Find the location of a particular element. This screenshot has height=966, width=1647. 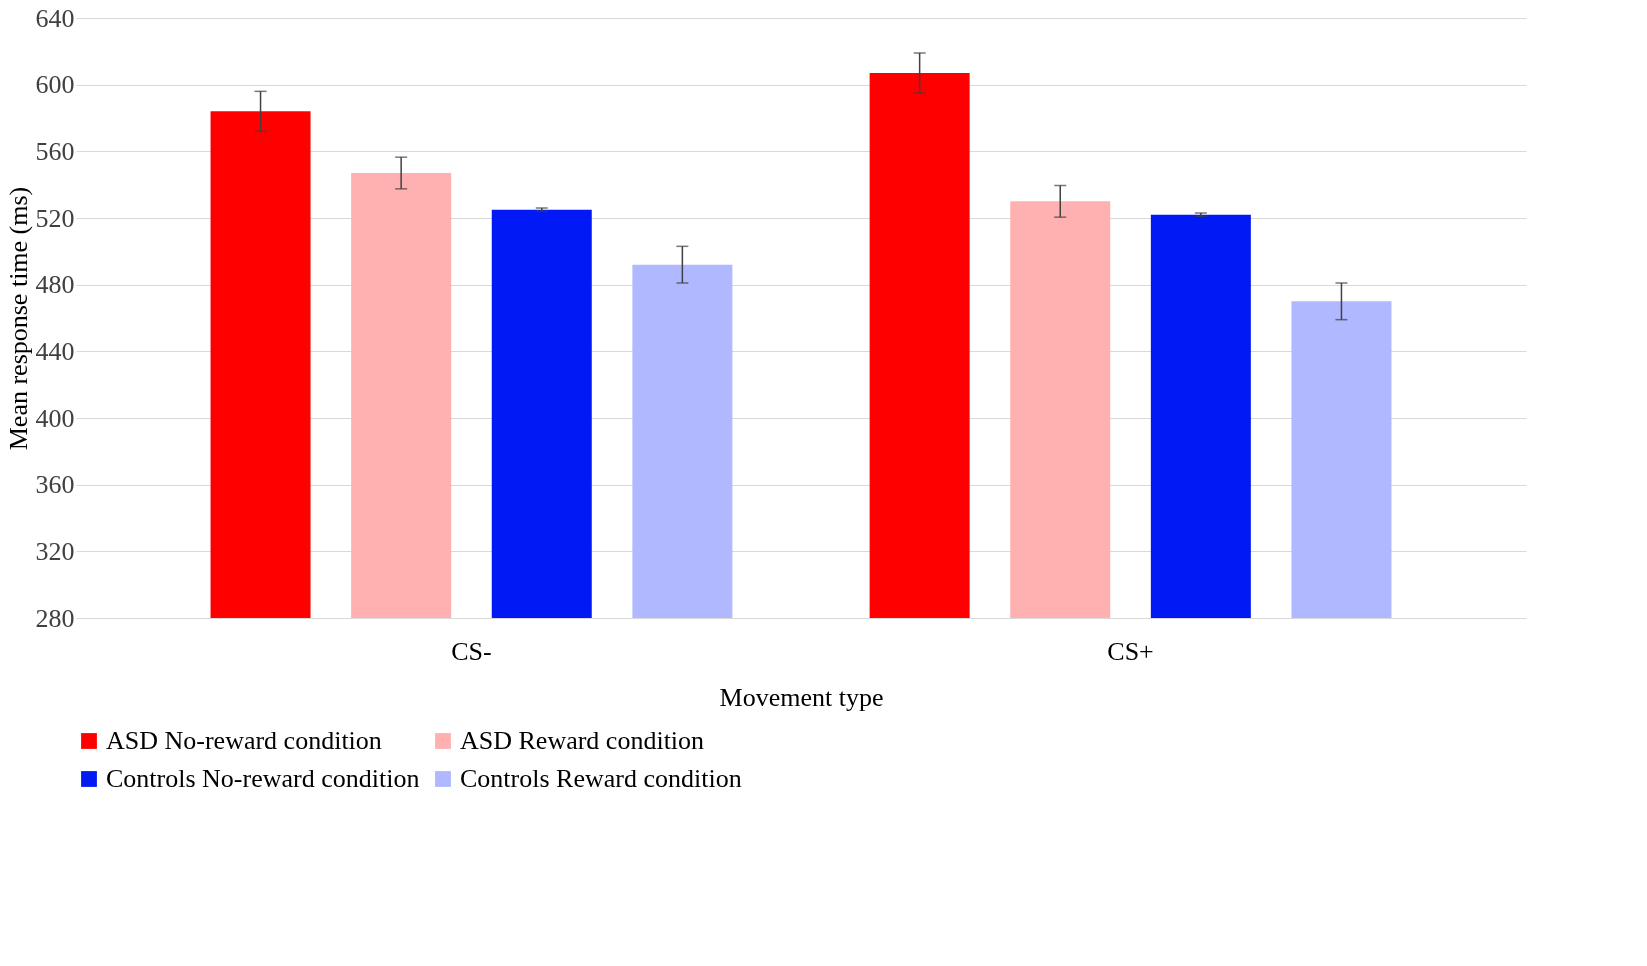

y-tick-label: 520 is located at coordinates (55, 218).